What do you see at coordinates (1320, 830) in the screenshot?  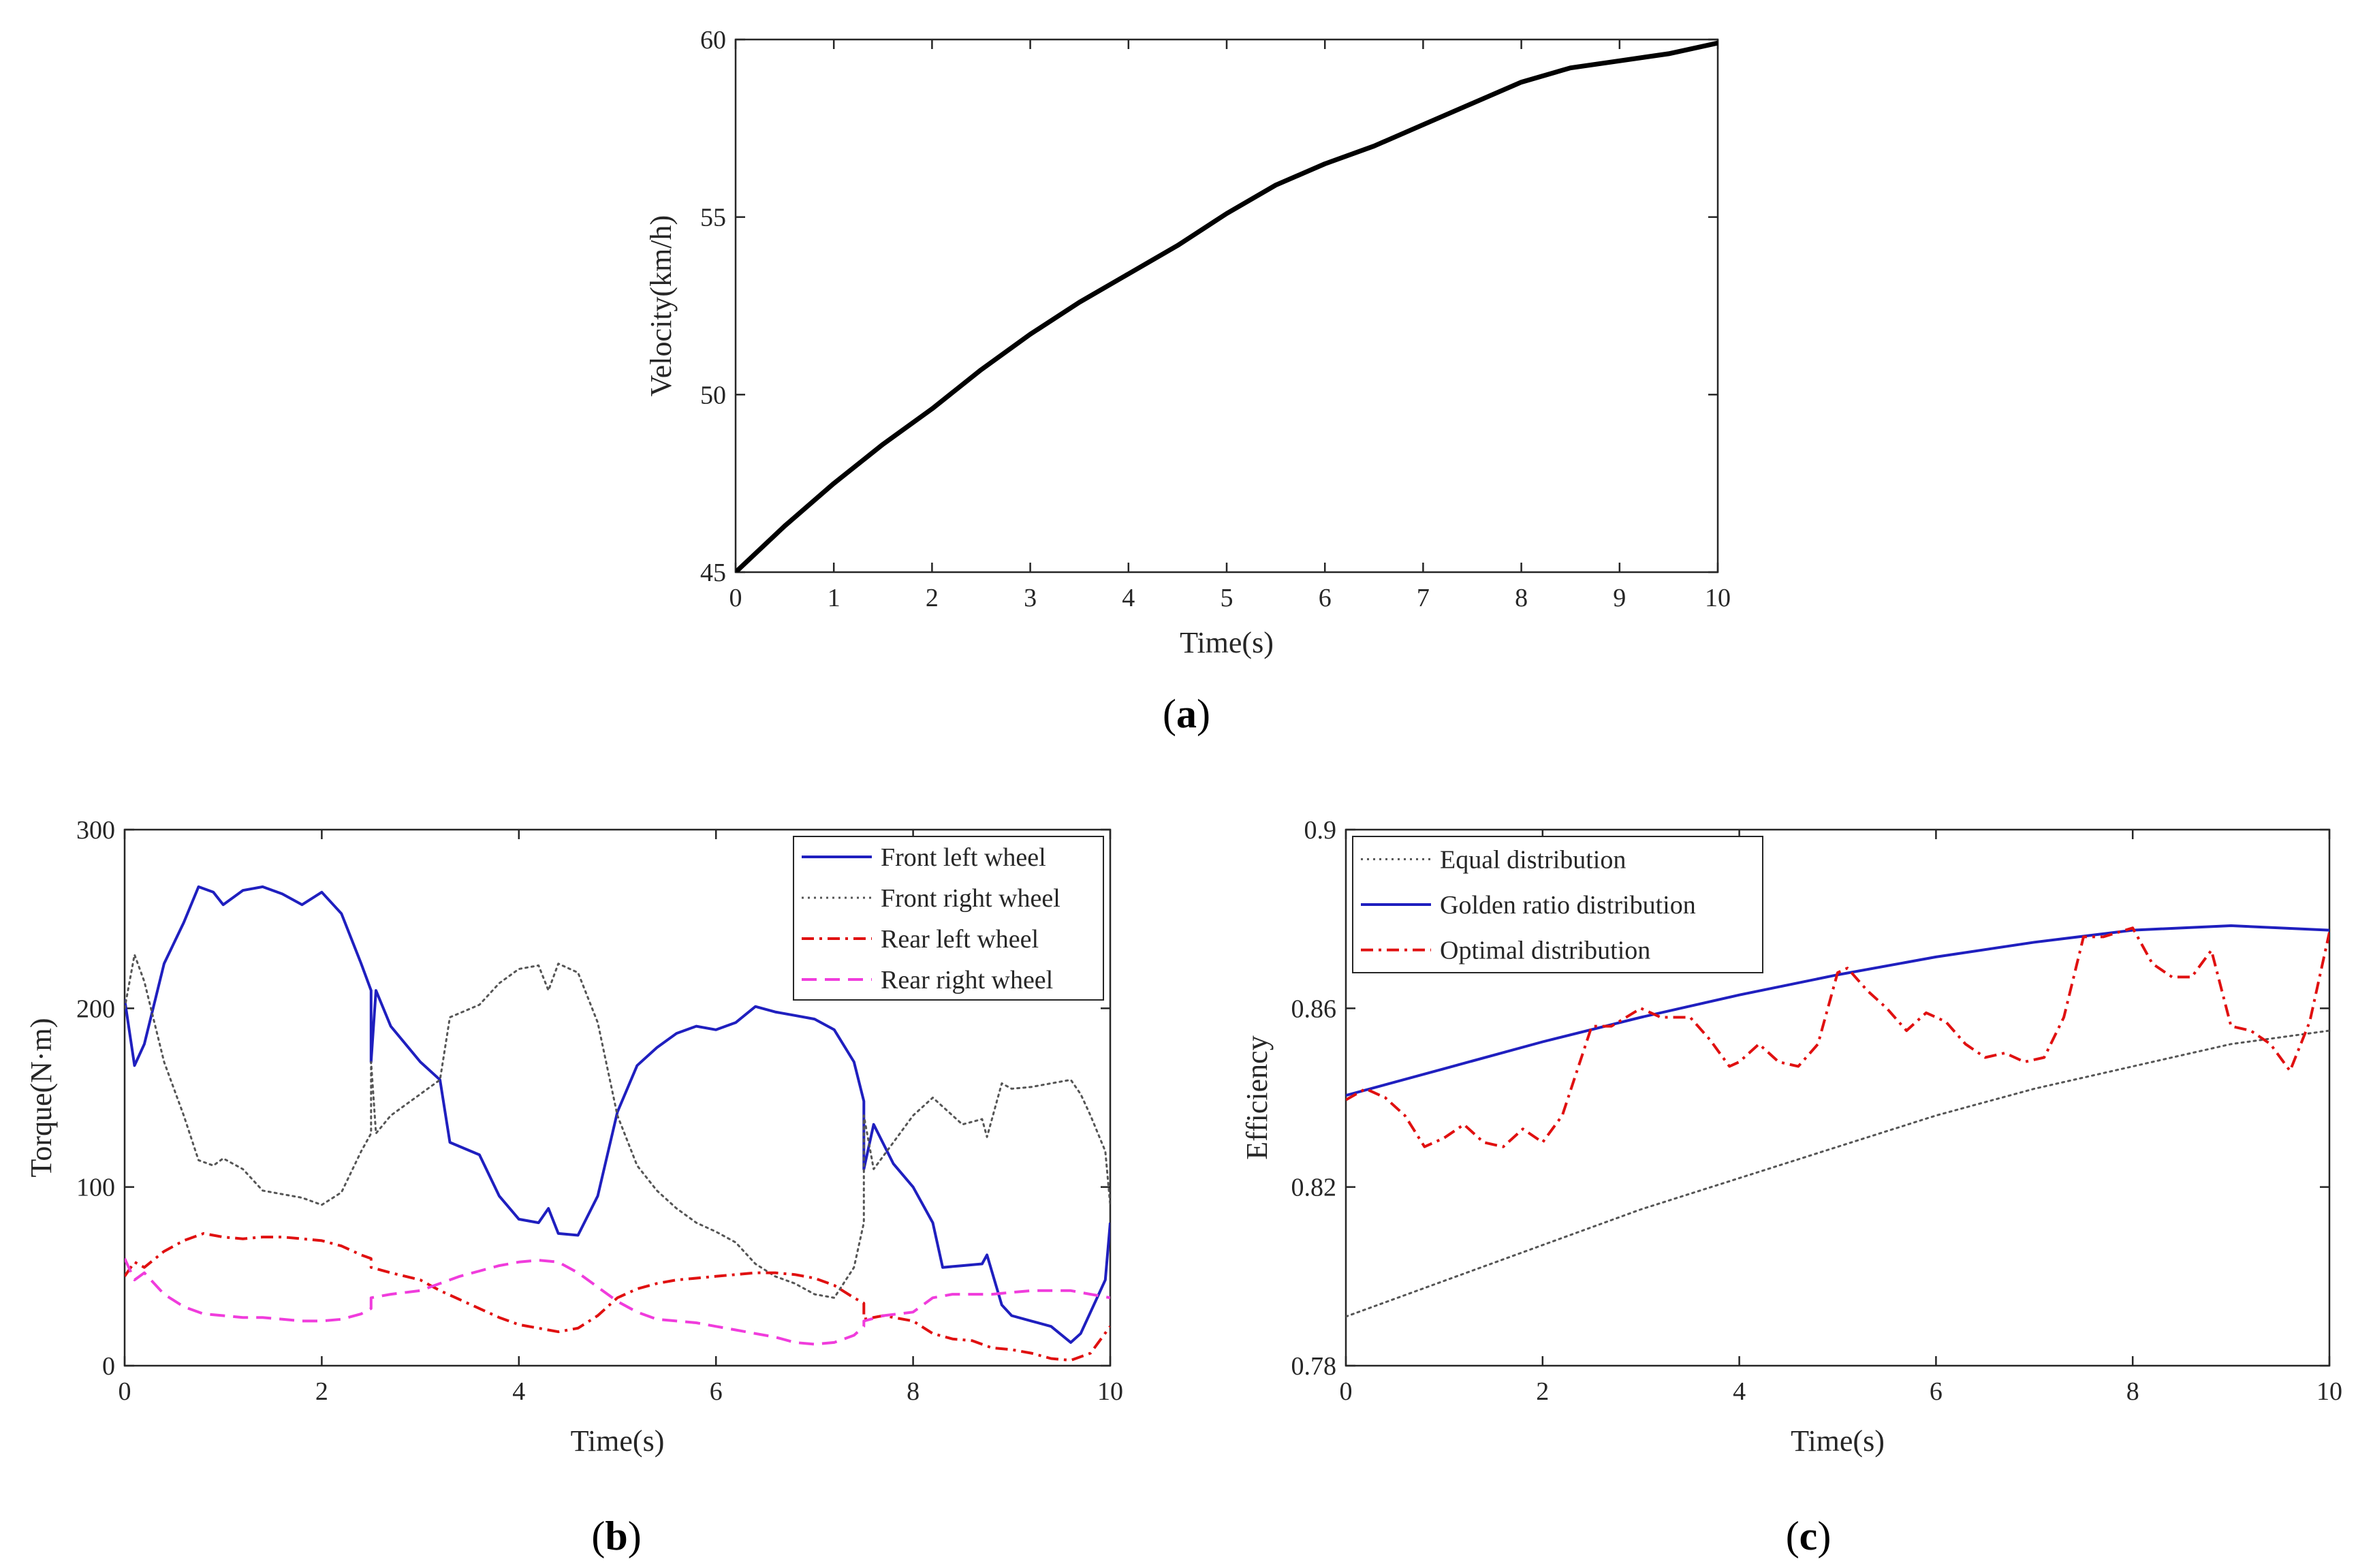 I see `y-tick-label: 0.9` at bounding box center [1320, 830].